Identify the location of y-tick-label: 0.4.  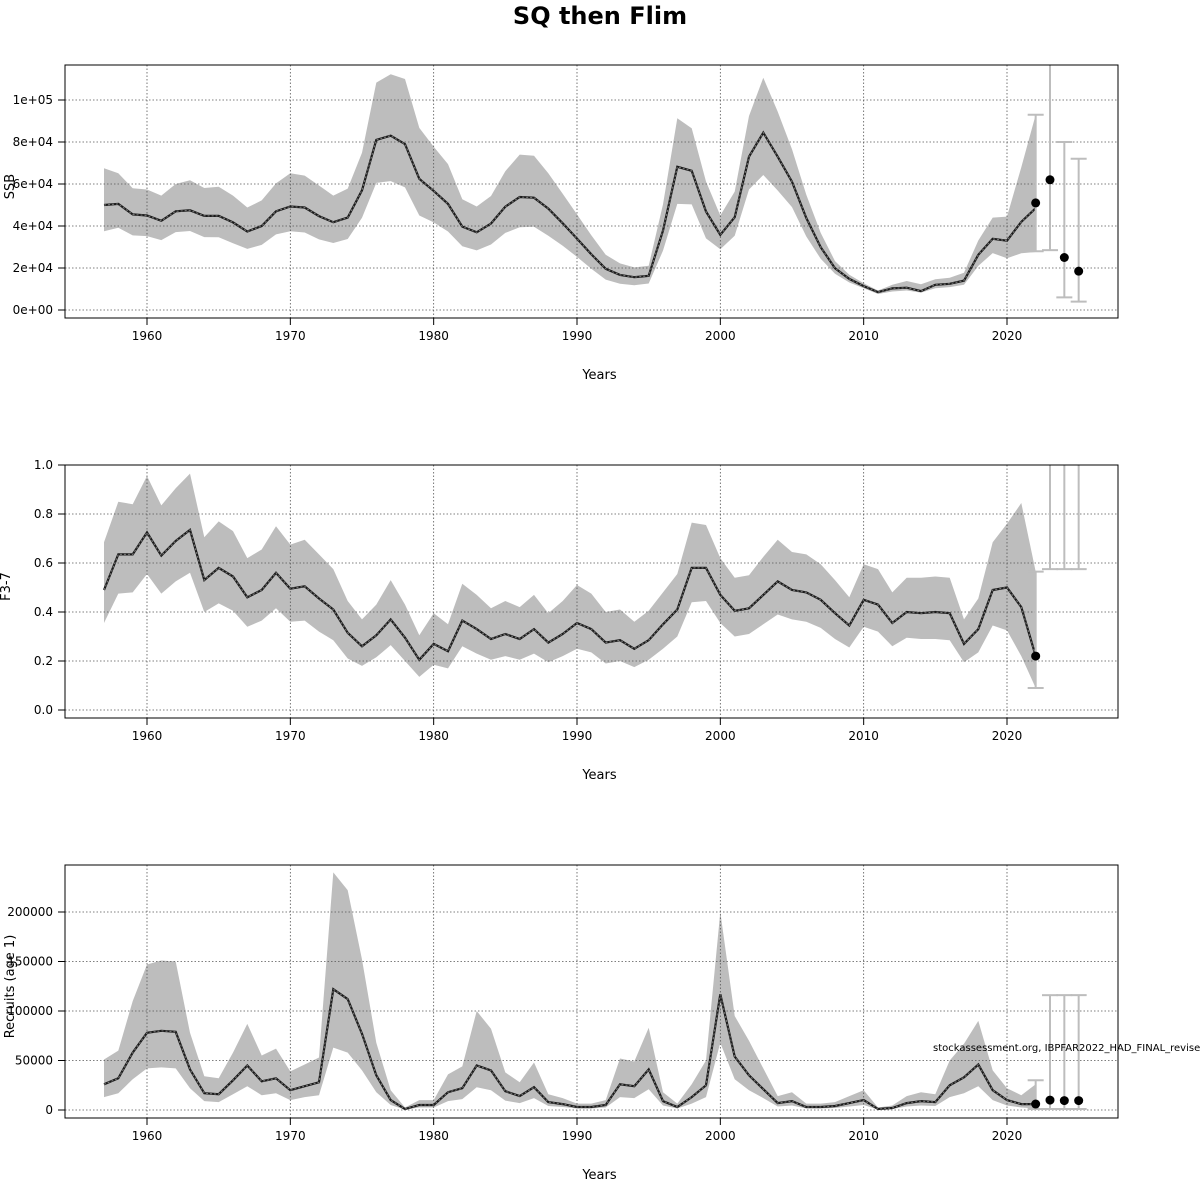
(43, 612).